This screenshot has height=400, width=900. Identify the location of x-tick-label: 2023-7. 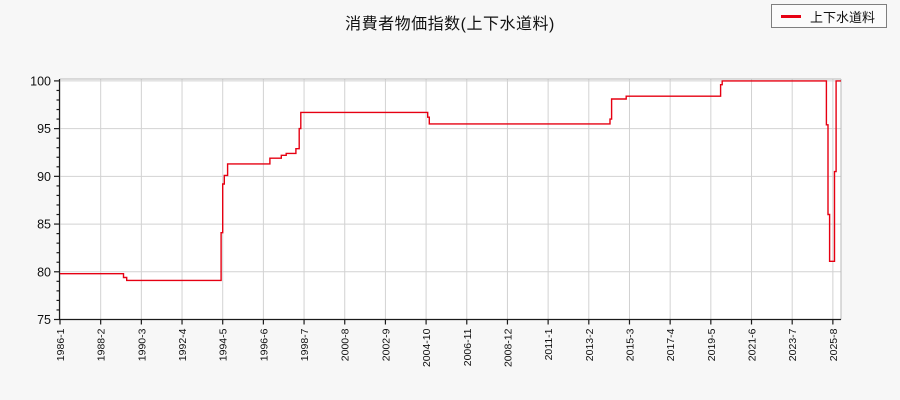
(793, 344).